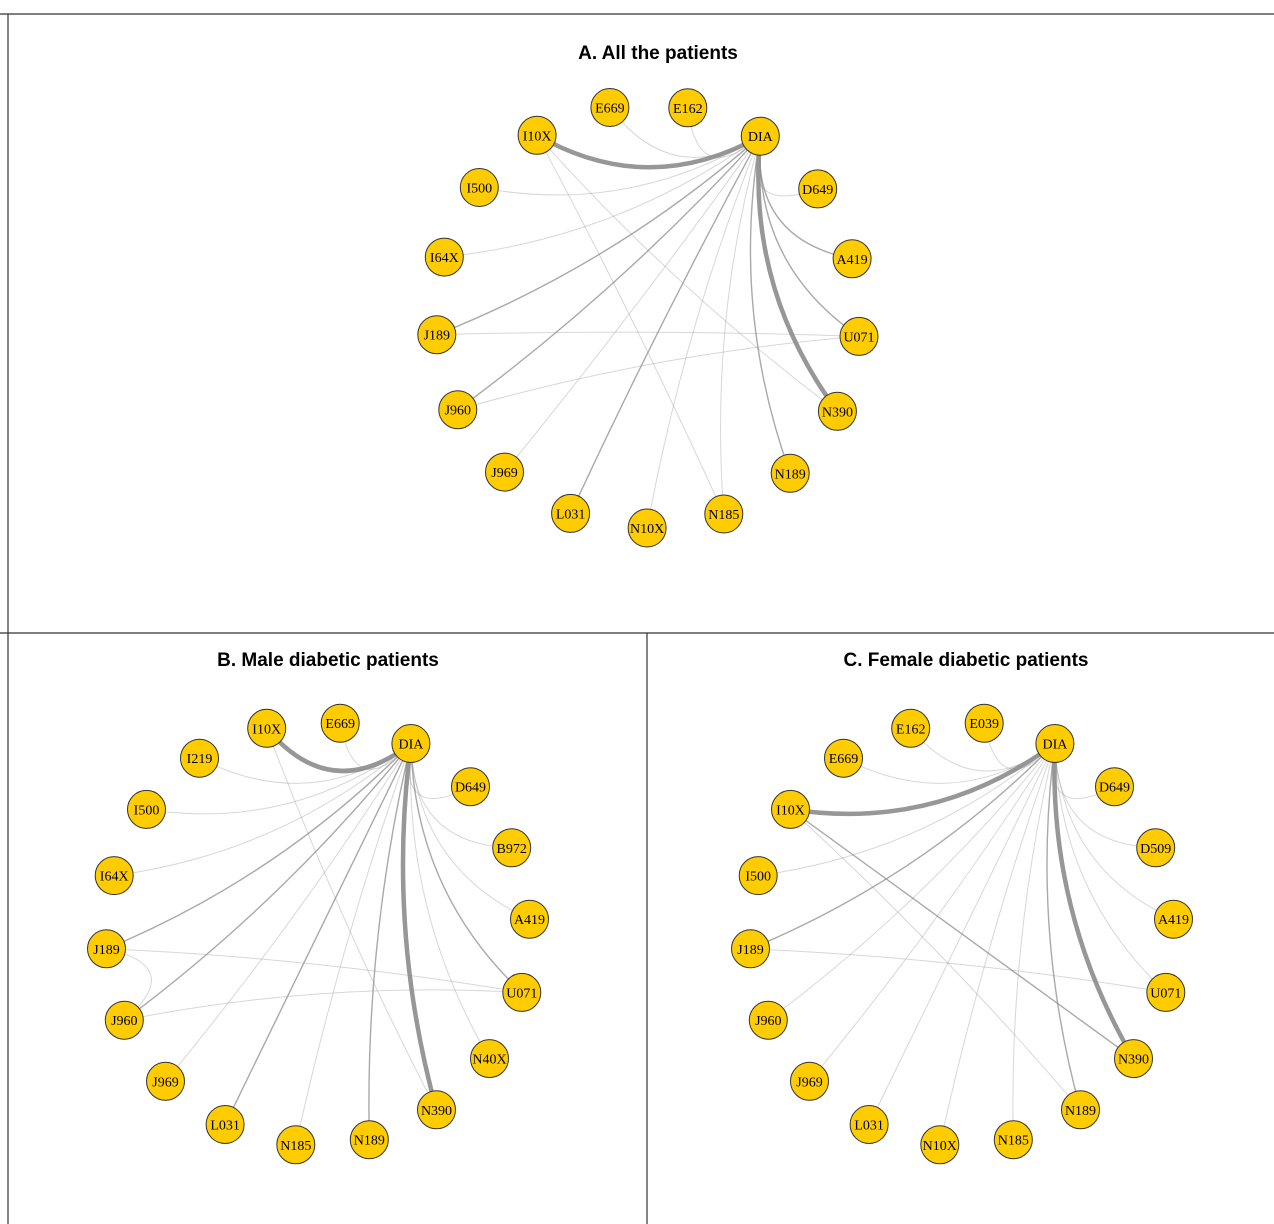 This screenshot has height=1224, width=1274. What do you see at coordinates (258, 846) in the screenshot?
I see `edge-dia-j189` at bounding box center [258, 846].